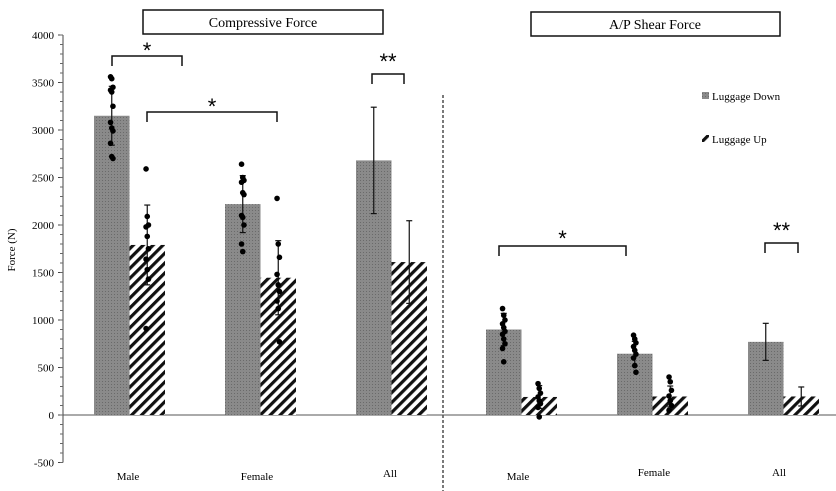  Describe the element at coordinates (705, 138) in the screenshot. I see `legend-swatch-up` at that location.